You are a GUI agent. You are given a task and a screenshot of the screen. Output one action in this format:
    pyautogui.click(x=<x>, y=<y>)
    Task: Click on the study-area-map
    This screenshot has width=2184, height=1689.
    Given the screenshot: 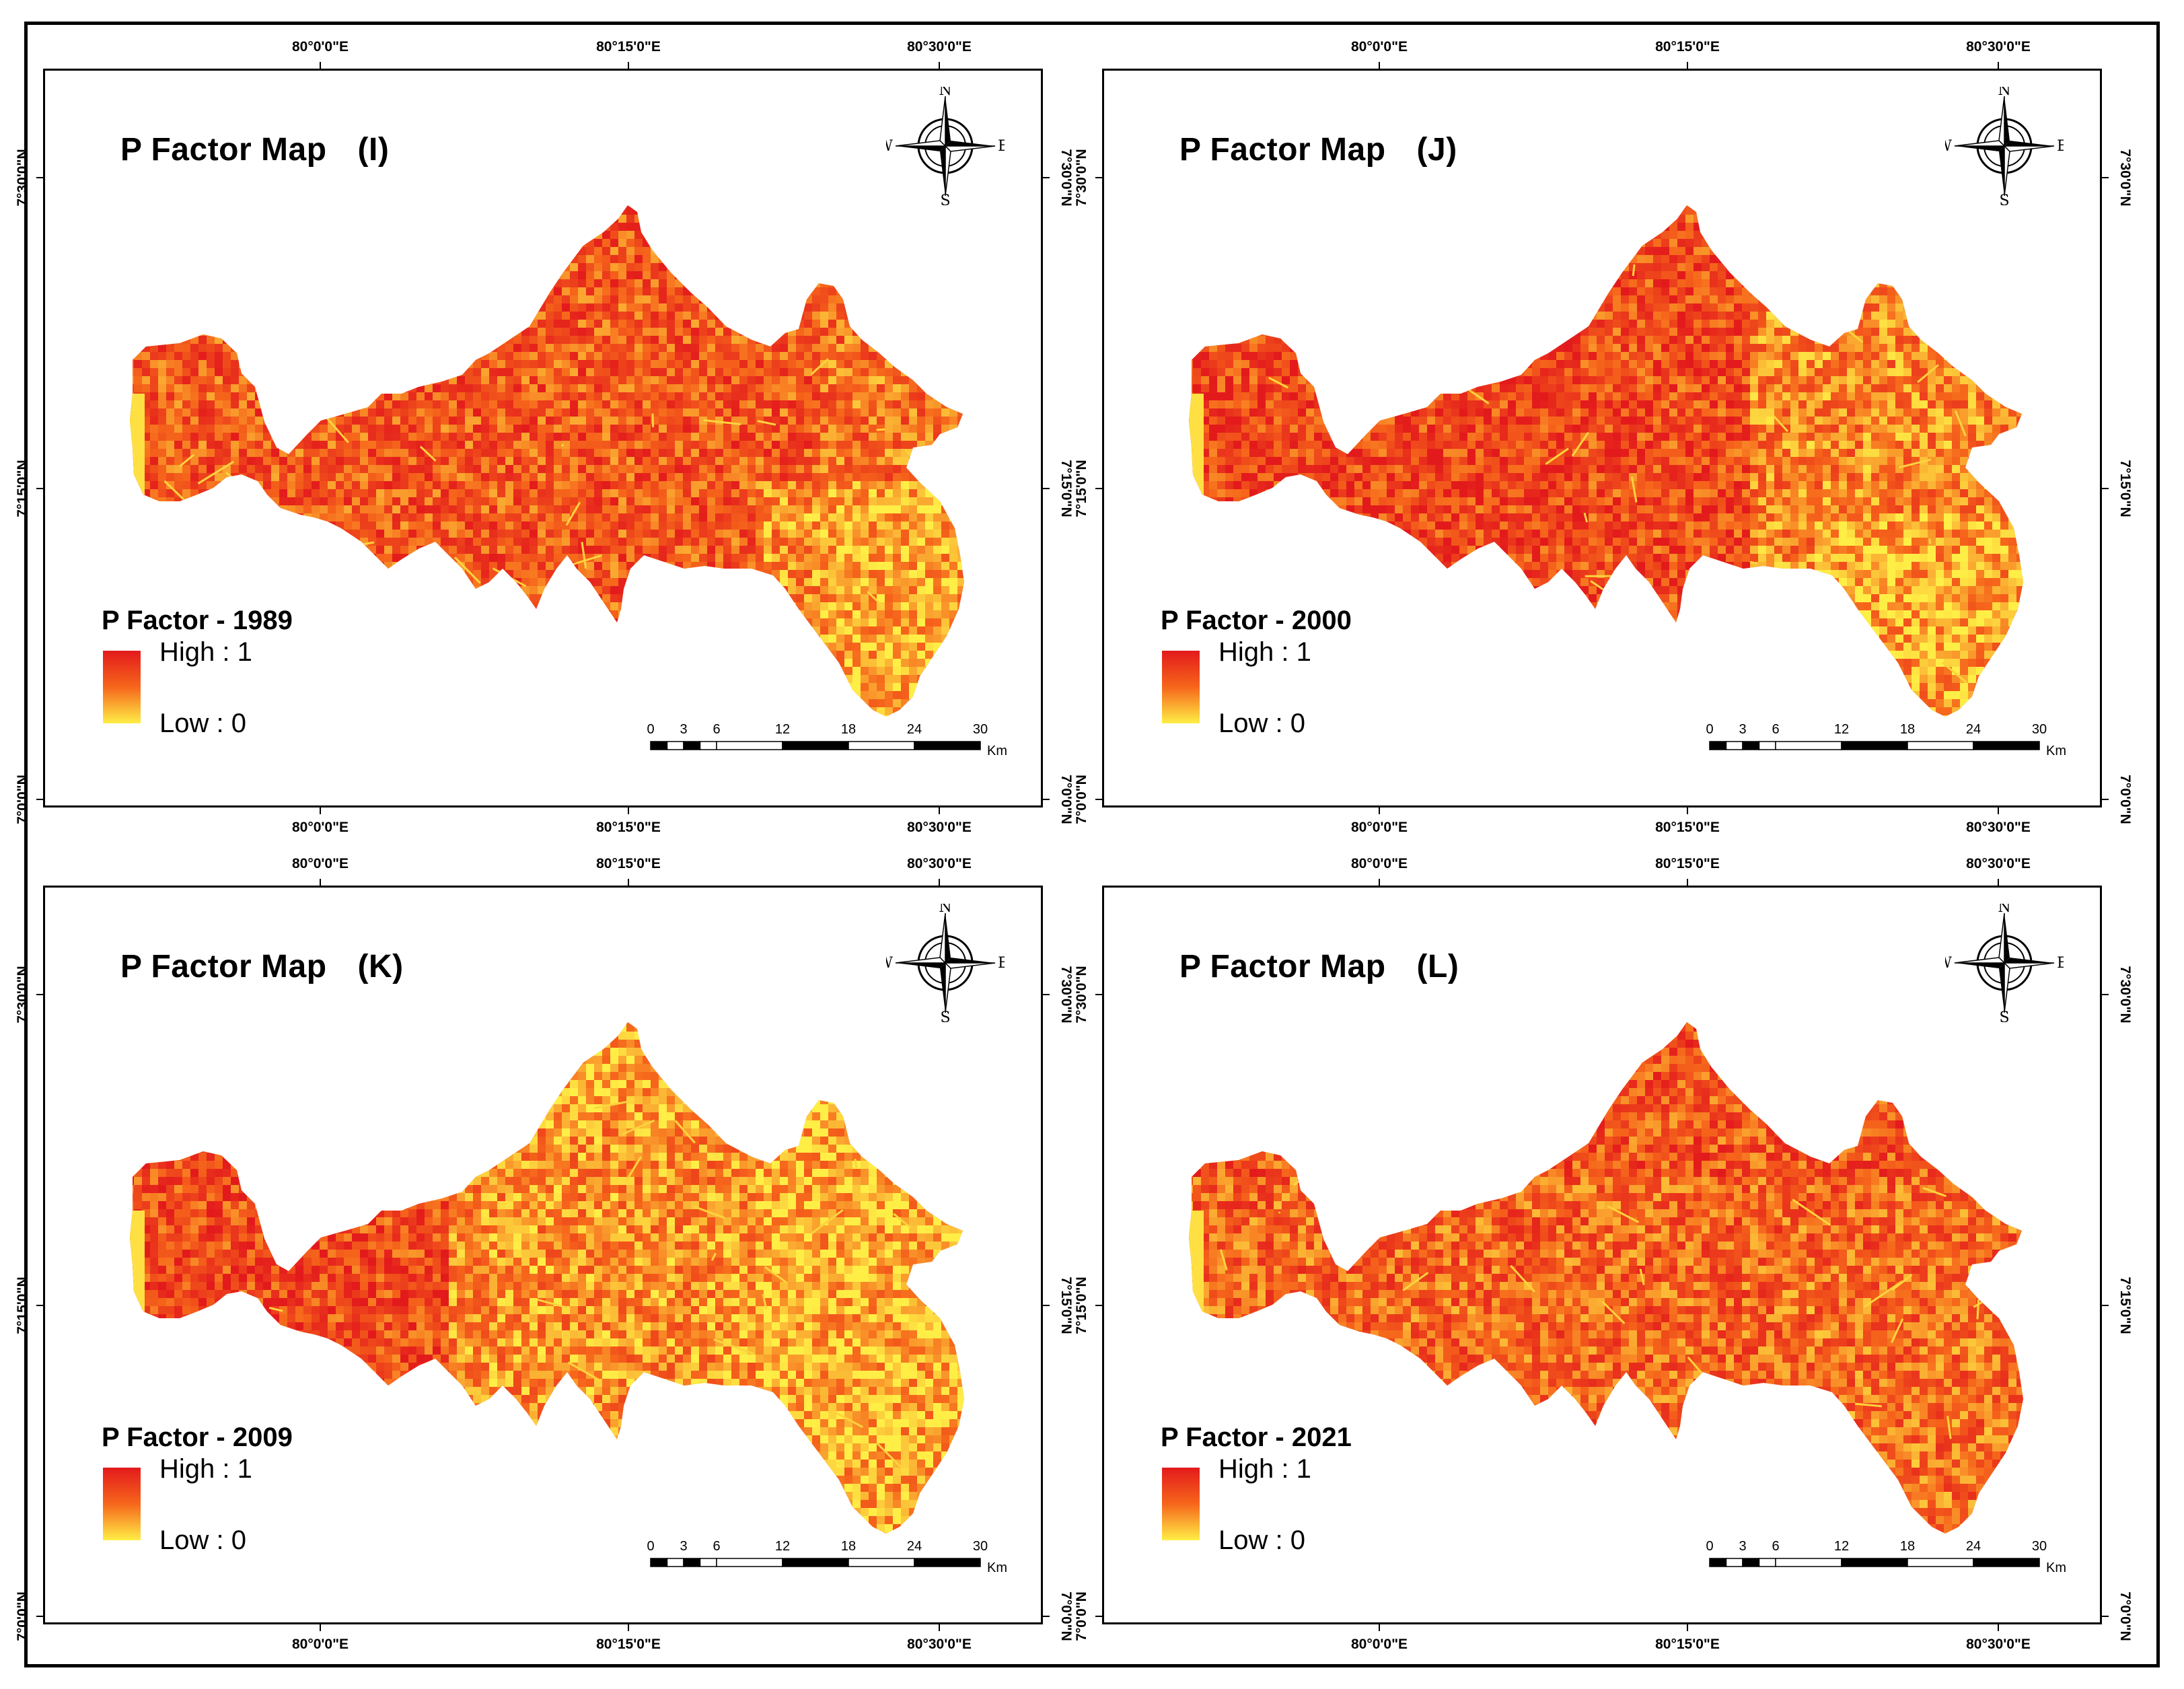 What is the action you would take?
    pyautogui.click(x=1606, y=1278)
    